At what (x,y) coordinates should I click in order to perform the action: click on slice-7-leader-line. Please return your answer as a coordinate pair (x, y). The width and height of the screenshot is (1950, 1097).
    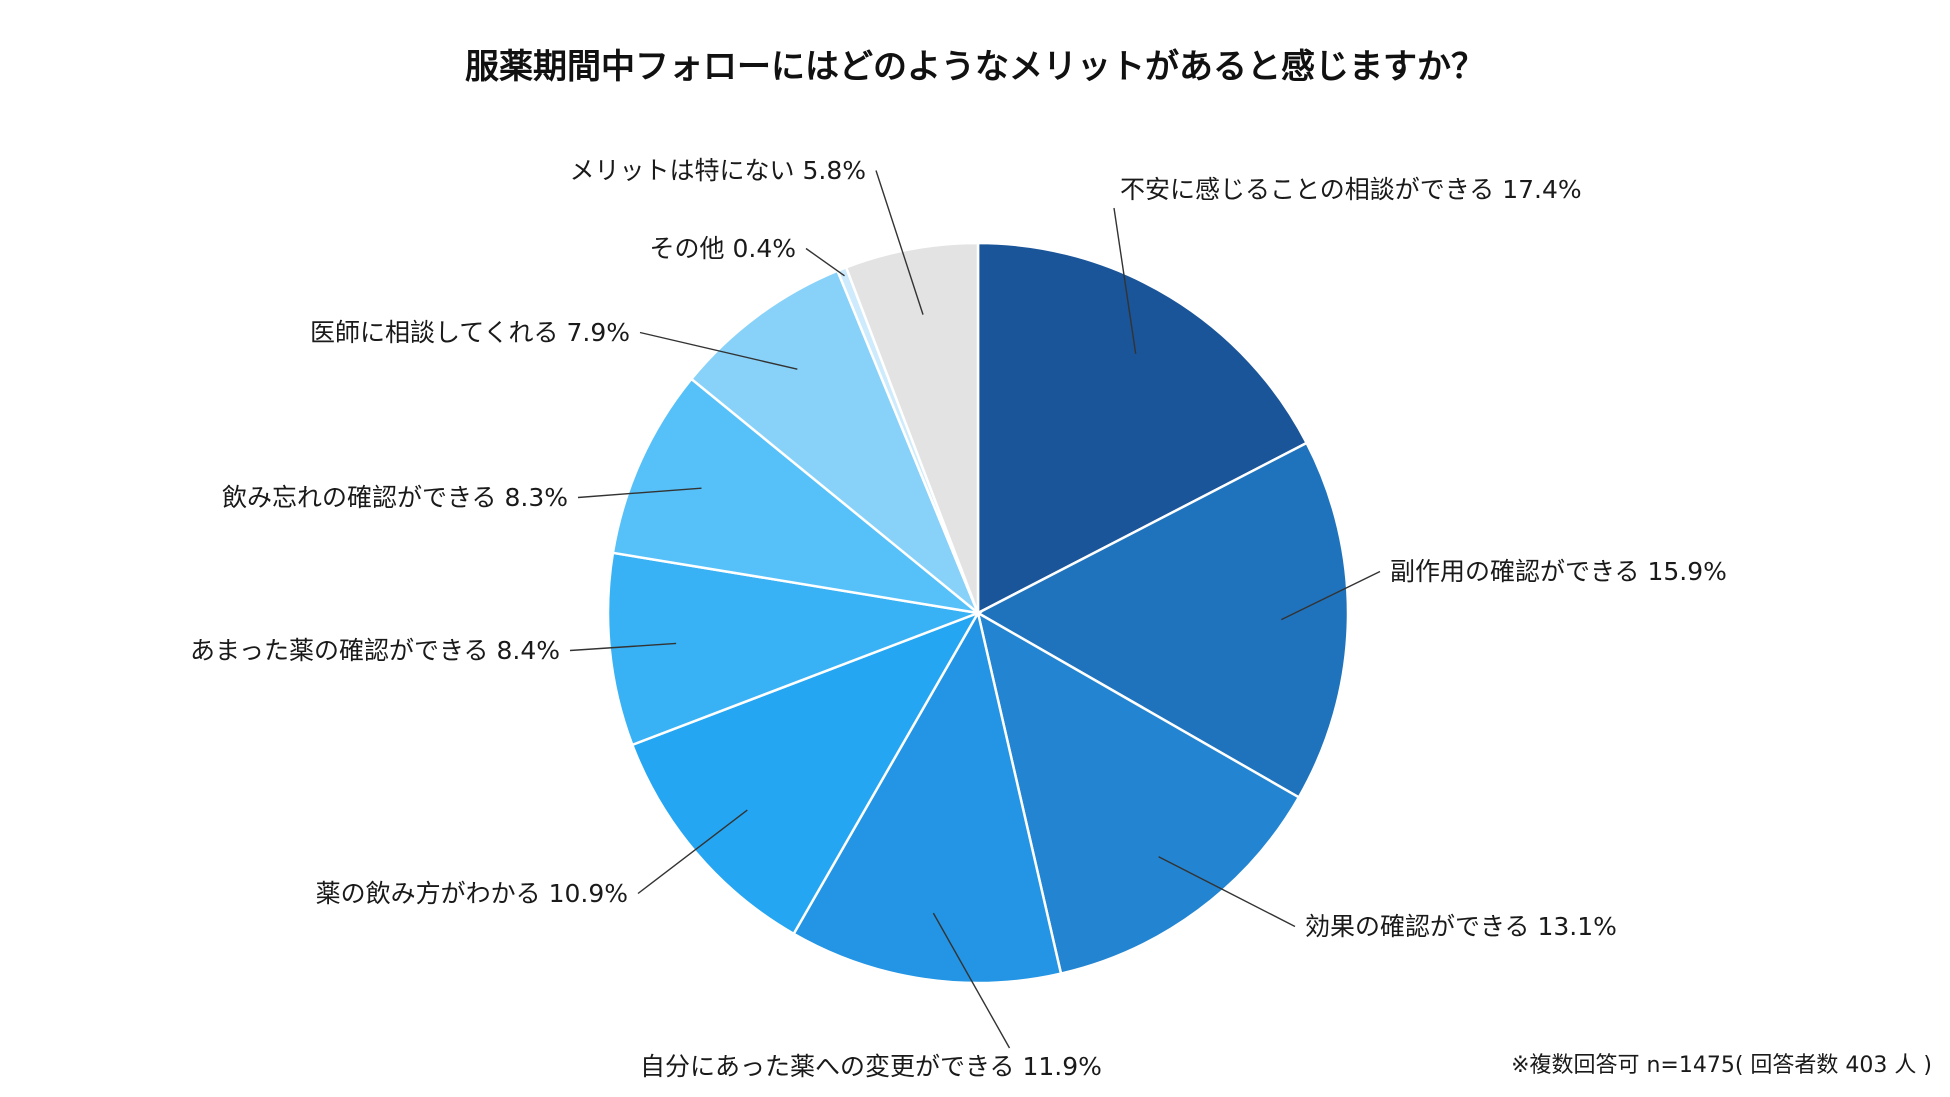
    Looking at the image, I should click on (639, 493).